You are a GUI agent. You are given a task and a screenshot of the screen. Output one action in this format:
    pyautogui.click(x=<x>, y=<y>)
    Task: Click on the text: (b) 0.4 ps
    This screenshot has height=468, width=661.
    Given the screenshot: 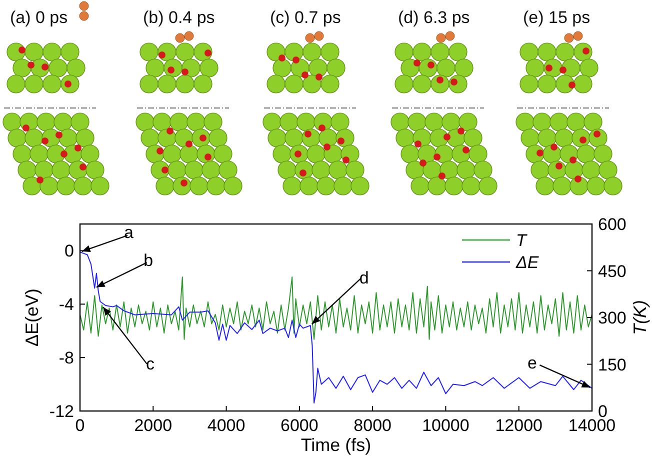 What is the action you would take?
    pyautogui.click(x=179, y=17)
    